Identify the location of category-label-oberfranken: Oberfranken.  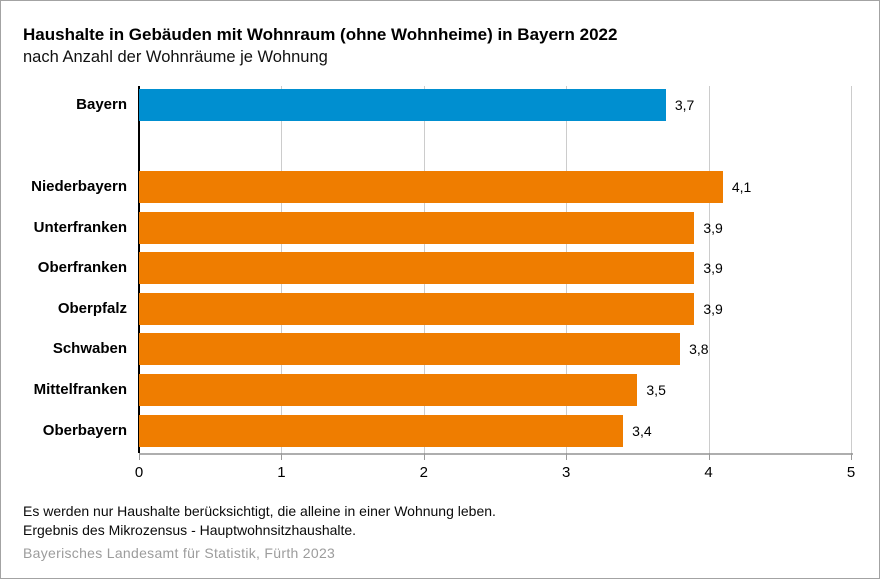
(82, 268).